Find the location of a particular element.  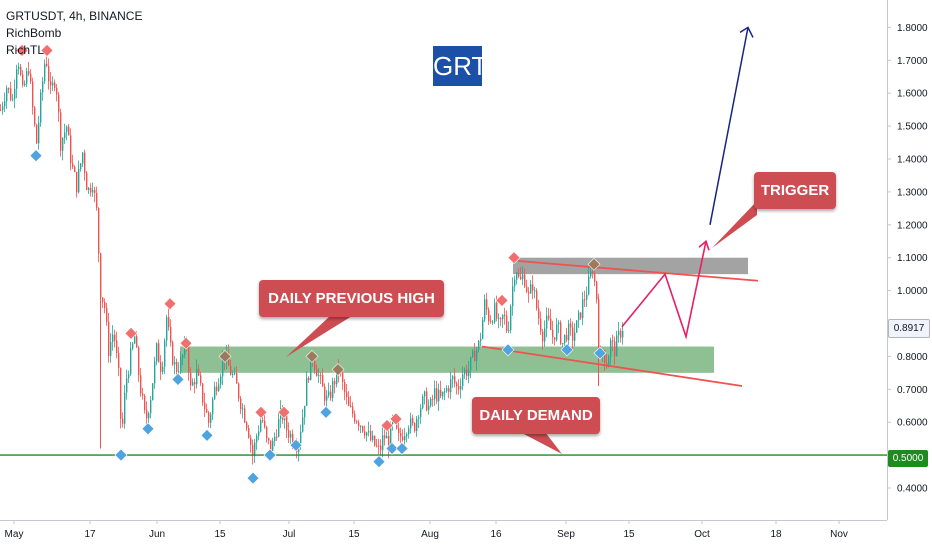

symbol-title: GRTUSDT, 4h, BINANCE is located at coordinates (74, 16).